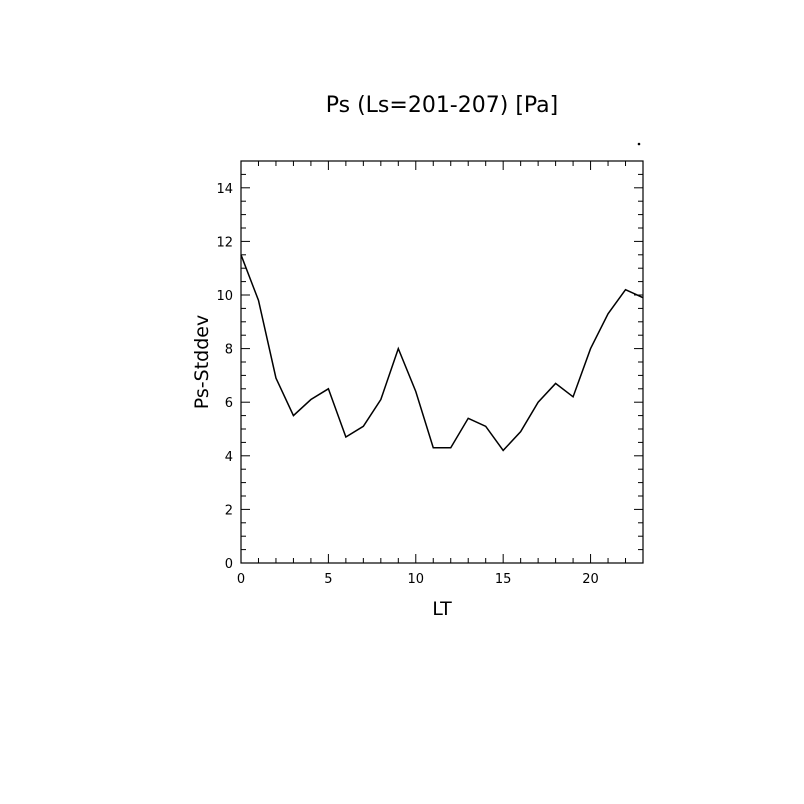  What do you see at coordinates (442, 105) in the screenshot?
I see `chart-title: Ps (Ls=201-207) [Pa]` at bounding box center [442, 105].